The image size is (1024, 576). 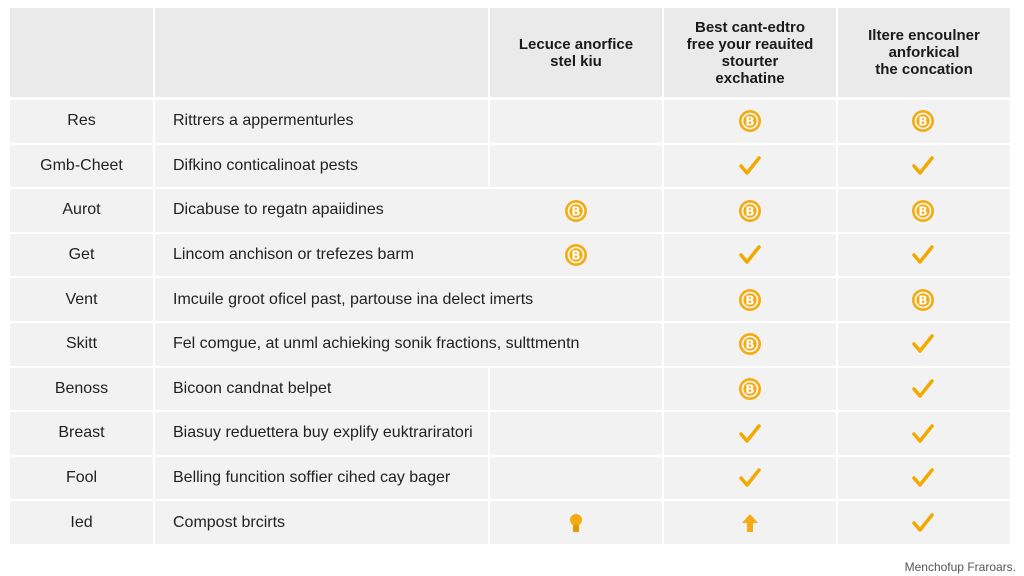 What do you see at coordinates (81, 478) in the screenshot?
I see `row-label: Fool` at bounding box center [81, 478].